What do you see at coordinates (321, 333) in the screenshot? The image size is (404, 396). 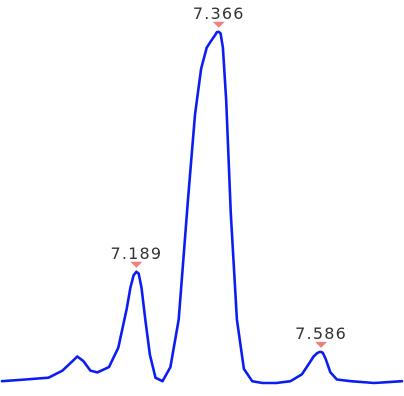 I see `peak-label-2: 7.586` at bounding box center [321, 333].